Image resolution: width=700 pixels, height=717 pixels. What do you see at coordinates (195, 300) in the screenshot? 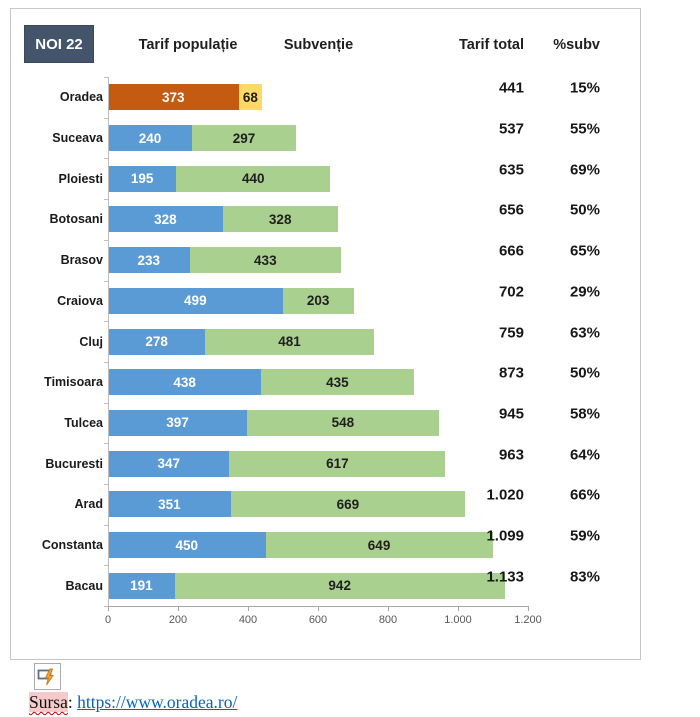
I see `bar-segment-tarif-populatie: 499` at bounding box center [195, 300].